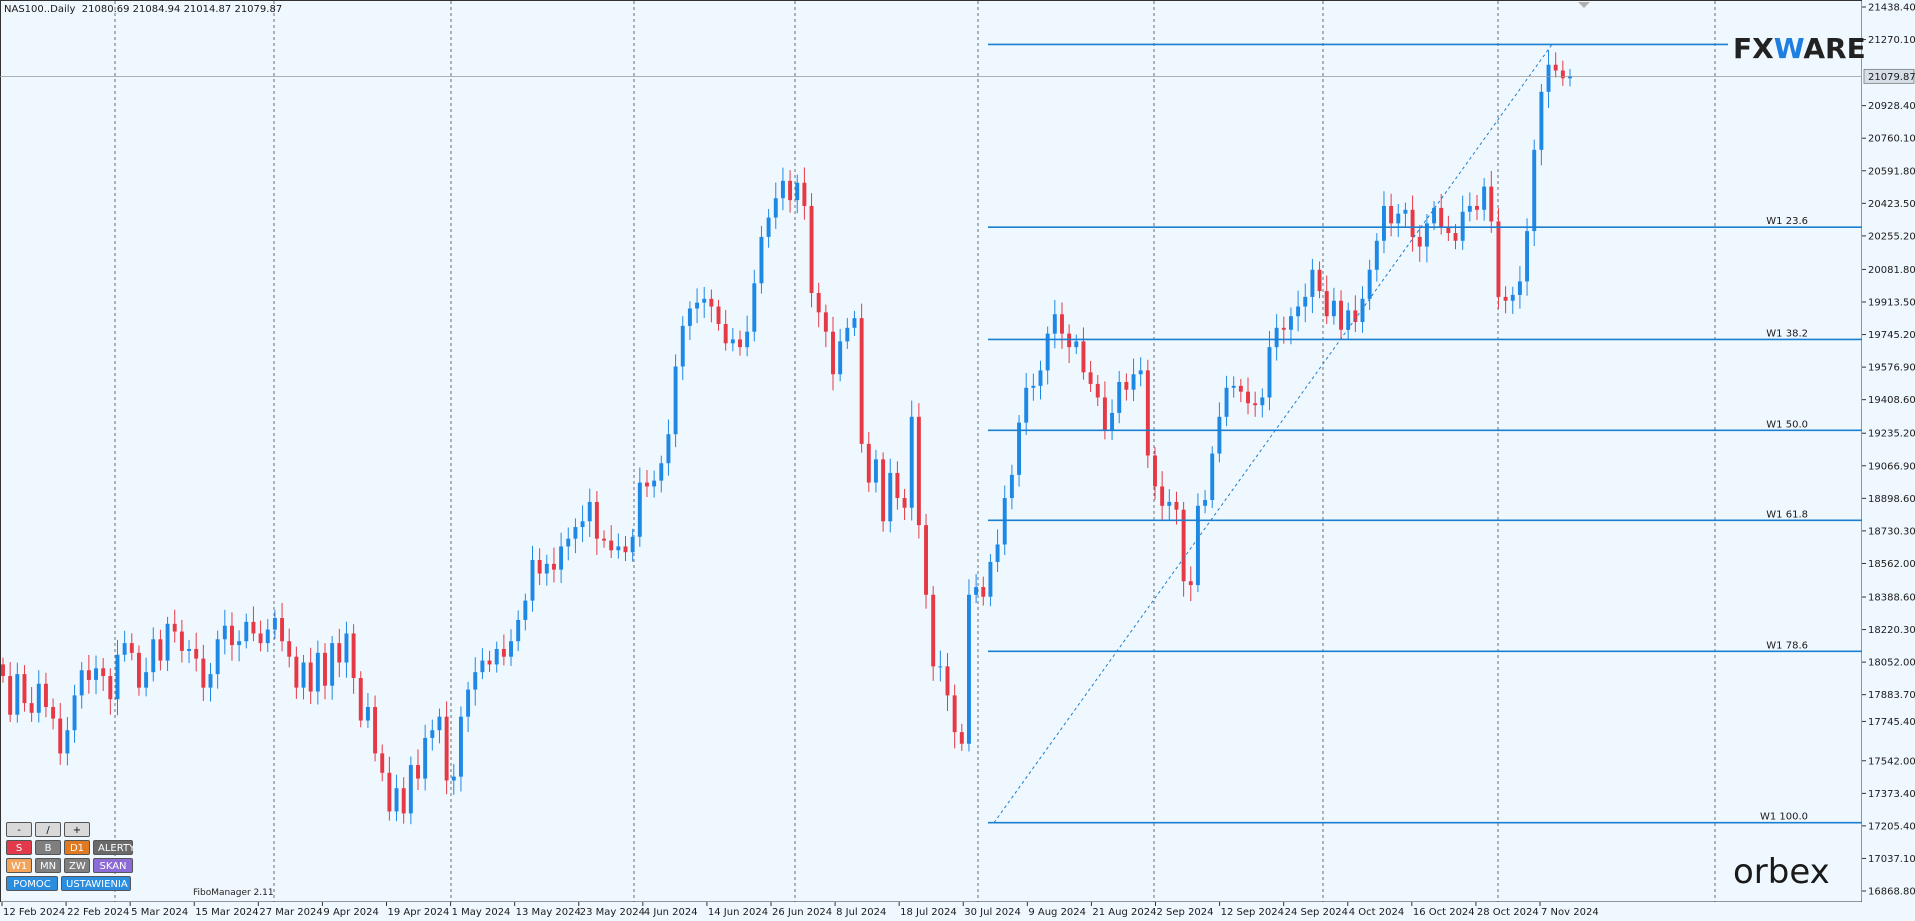 The height and width of the screenshot is (921, 1915). I want to click on price-tick-label: 19066.90, so click(1891, 466).